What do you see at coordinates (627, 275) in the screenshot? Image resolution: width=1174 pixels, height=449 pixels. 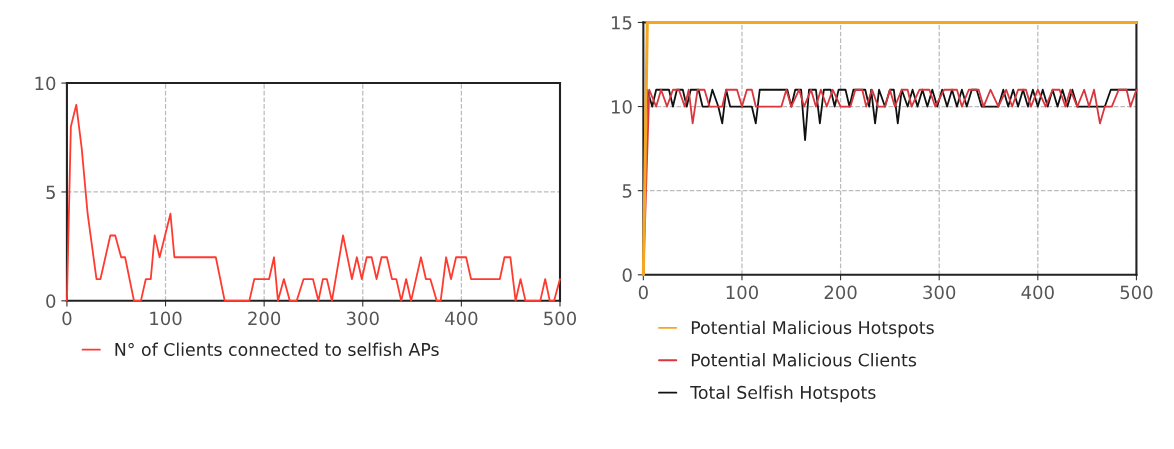 I see `y-tick-label: 0` at bounding box center [627, 275].